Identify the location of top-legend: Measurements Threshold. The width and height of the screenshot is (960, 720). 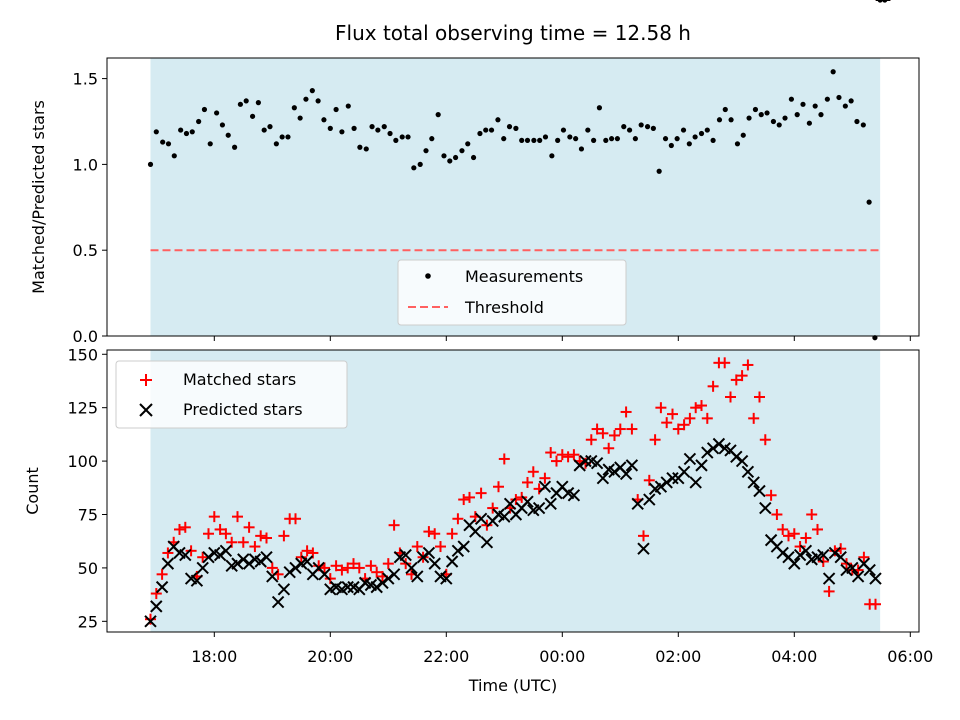
(512, 292).